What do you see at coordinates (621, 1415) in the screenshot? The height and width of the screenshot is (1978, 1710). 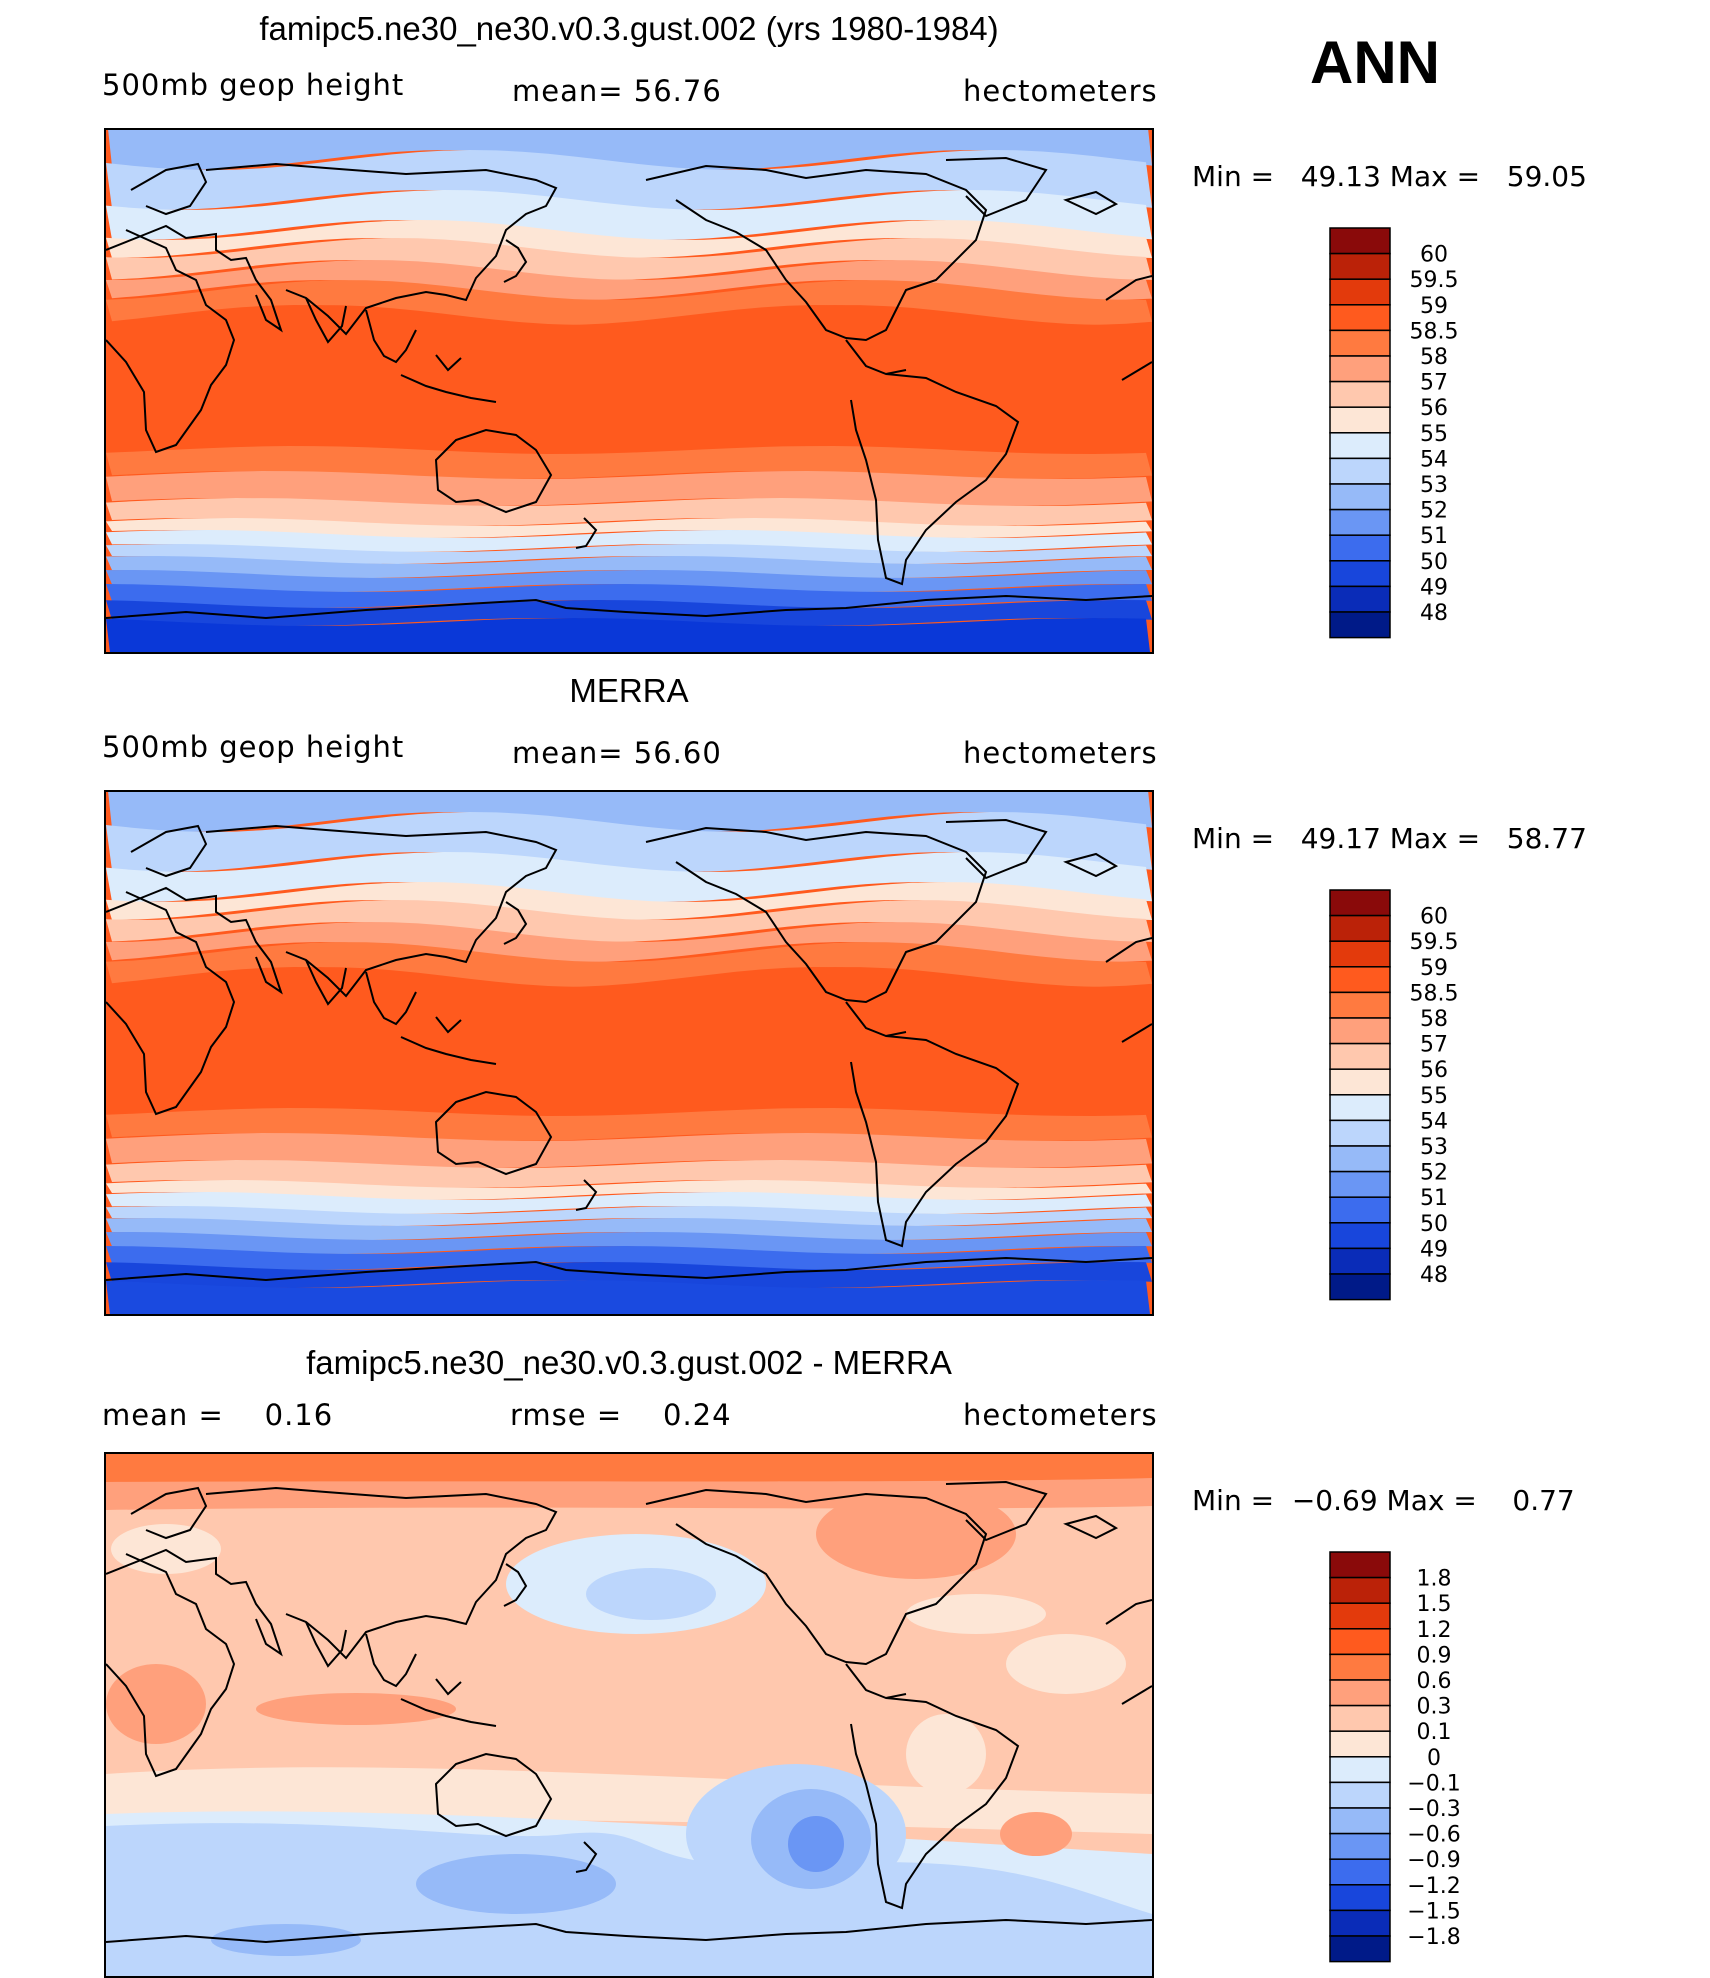 I see `panel-diff-rmse-label: rmse = 0.24` at bounding box center [621, 1415].